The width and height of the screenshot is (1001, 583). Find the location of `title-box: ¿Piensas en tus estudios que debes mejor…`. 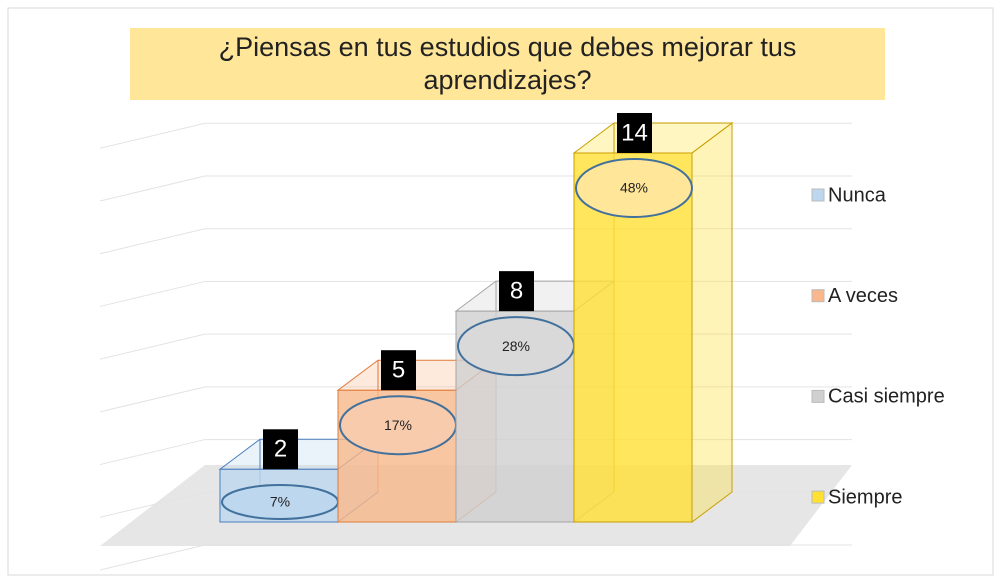

title-box: ¿Piensas en tus estudios que debes mejor… is located at coordinates (507, 64).